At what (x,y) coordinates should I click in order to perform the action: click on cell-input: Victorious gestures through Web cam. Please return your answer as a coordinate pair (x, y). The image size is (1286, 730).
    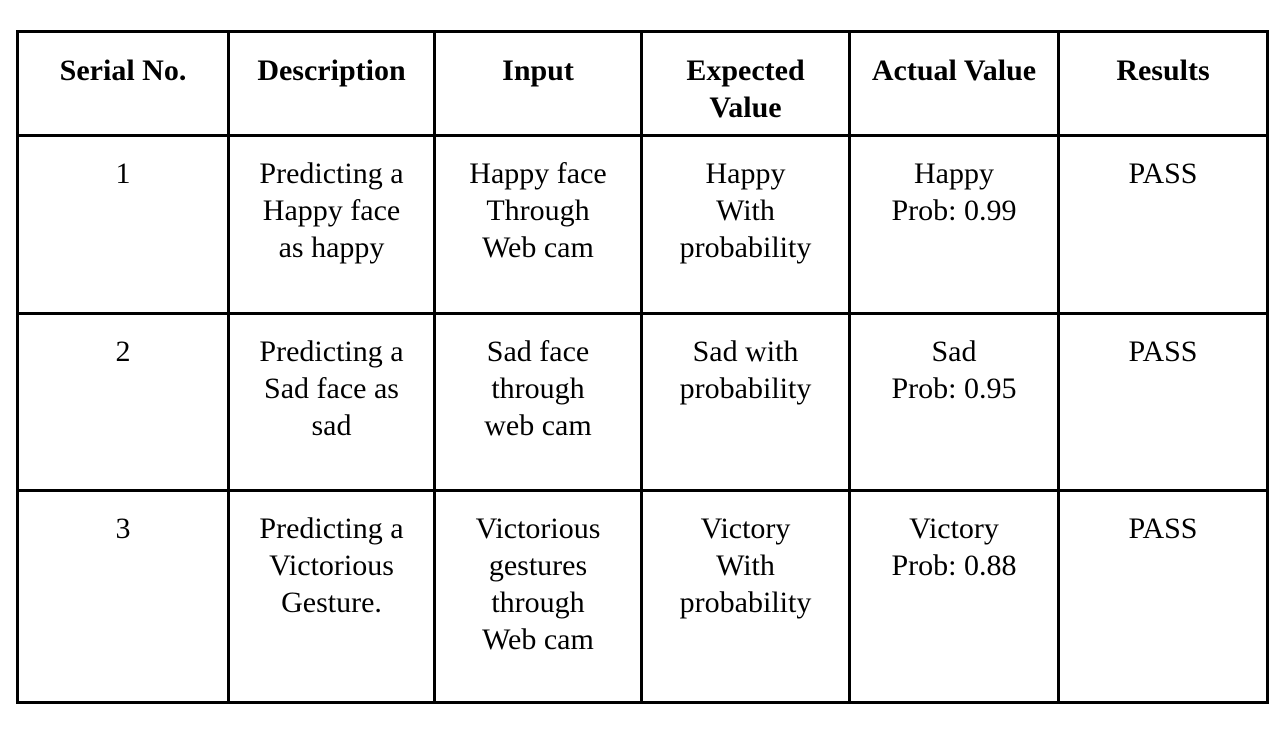
    Looking at the image, I should click on (538, 596).